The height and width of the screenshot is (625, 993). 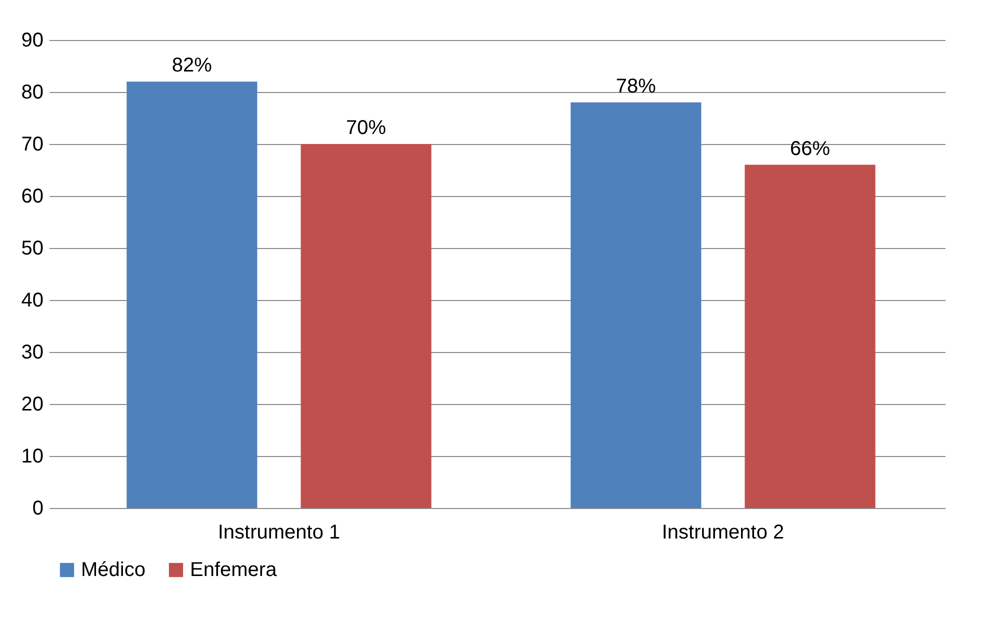 What do you see at coordinates (32, 249) in the screenshot?
I see `y-tick-label: 50` at bounding box center [32, 249].